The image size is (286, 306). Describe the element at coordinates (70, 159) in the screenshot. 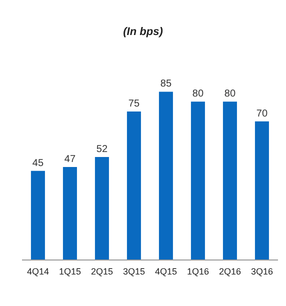

I see `data-label: 47` at that location.